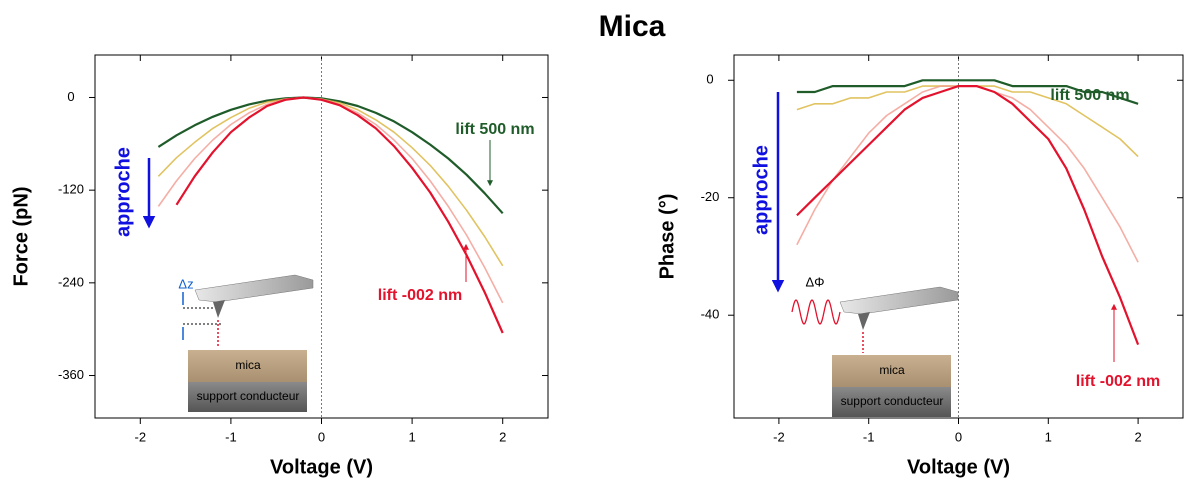 The height and width of the screenshot is (482, 1185). What do you see at coordinates (71, 189) in the screenshot?
I see `y-tick-label: -120` at bounding box center [71, 189].